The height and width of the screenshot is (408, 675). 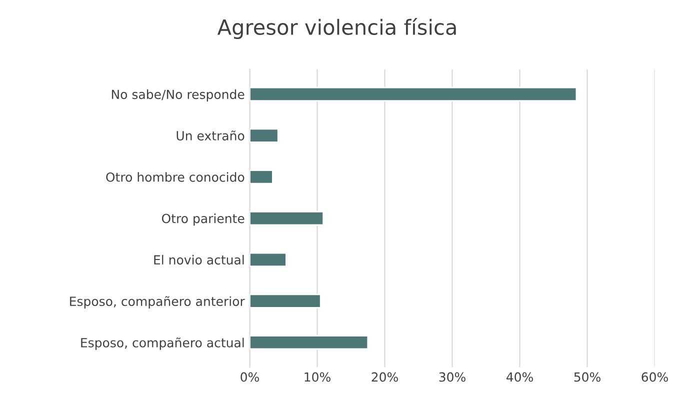 What do you see at coordinates (452, 377) in the screenshot?
I see `x-tick-label: 30%` at bounding box center [452, 377].